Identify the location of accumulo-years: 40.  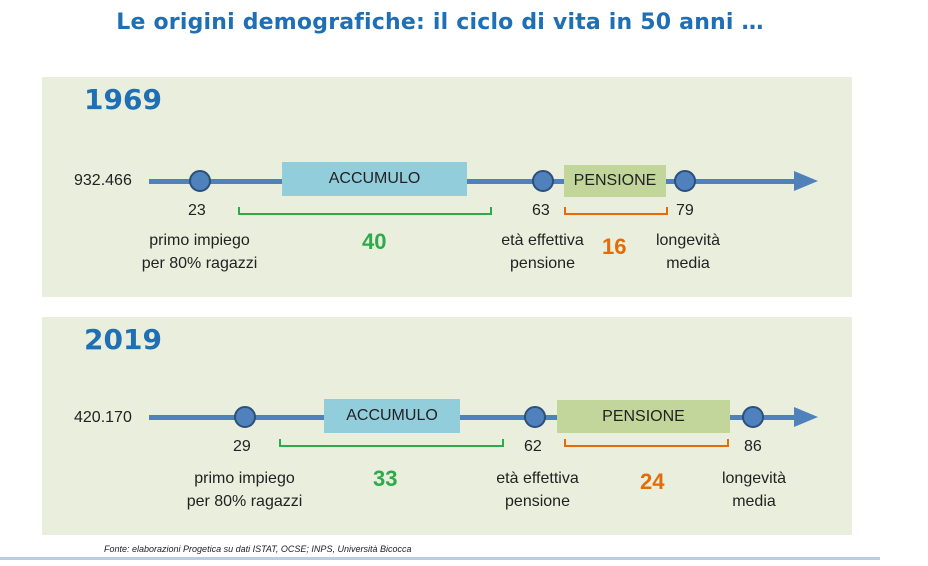
(374, 241).